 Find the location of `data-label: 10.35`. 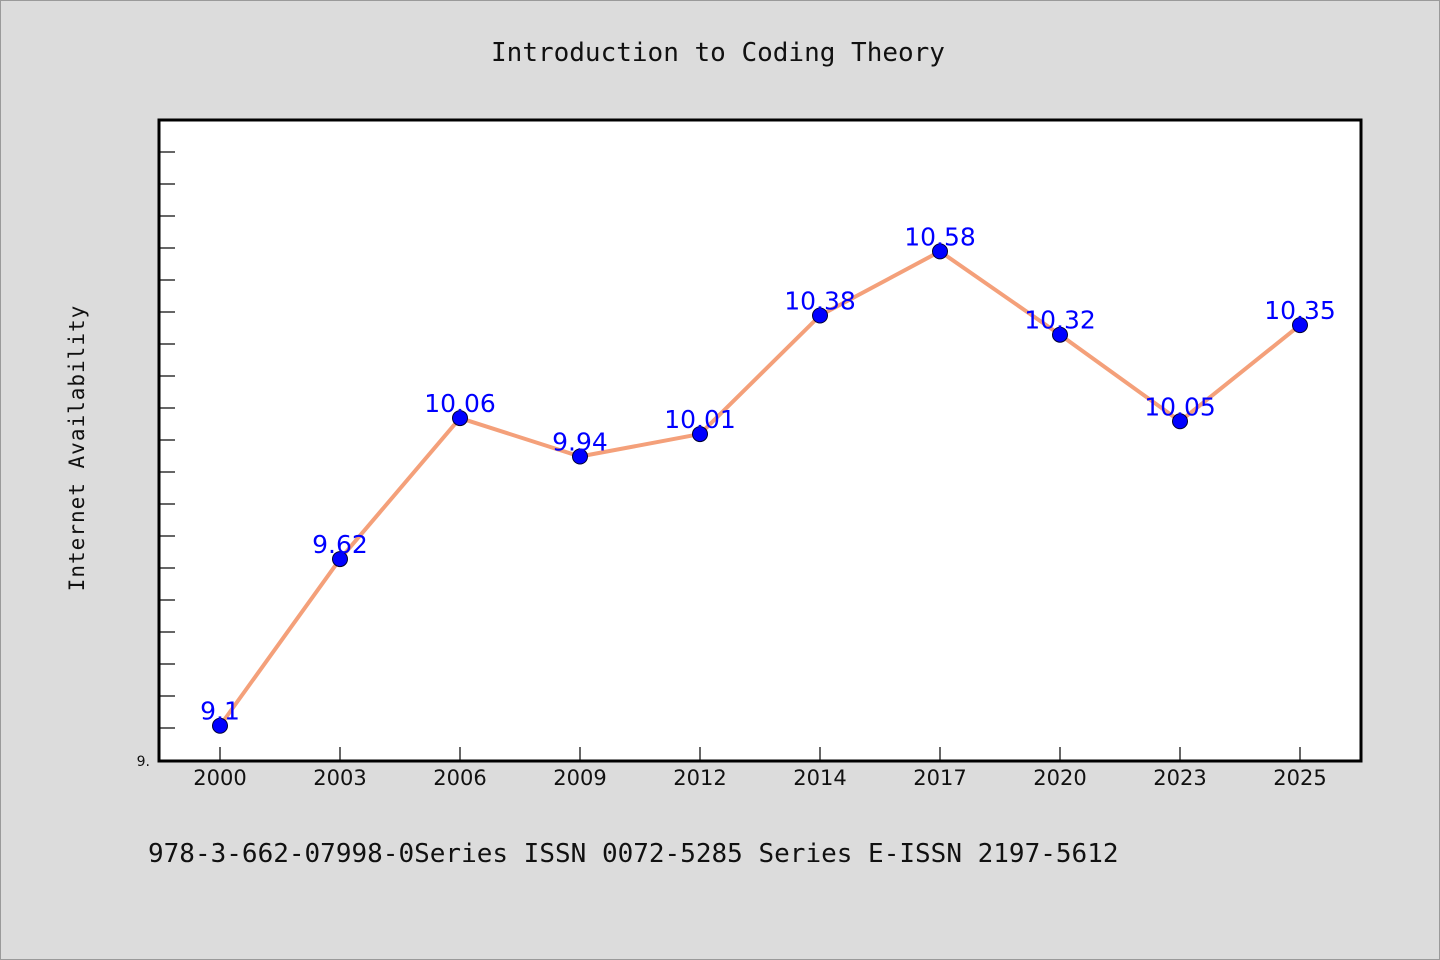

data-label: 10.35 is located at coordinates (1300, 310).